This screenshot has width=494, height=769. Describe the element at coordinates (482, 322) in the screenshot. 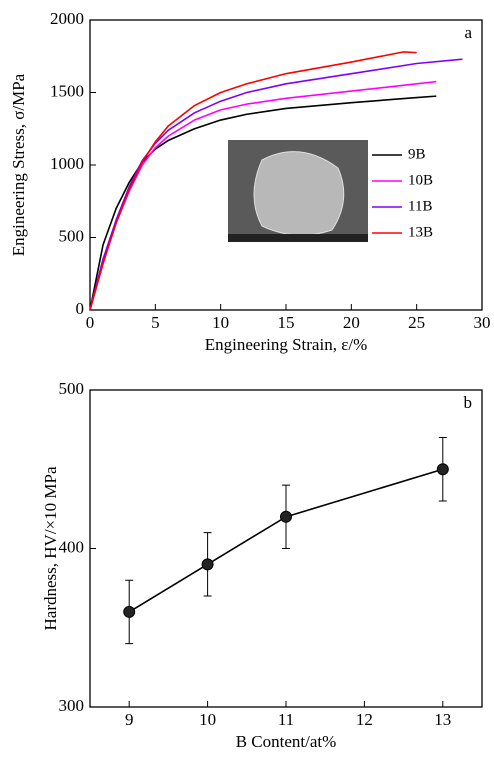

I see `x-tick-label: 30` at that location.